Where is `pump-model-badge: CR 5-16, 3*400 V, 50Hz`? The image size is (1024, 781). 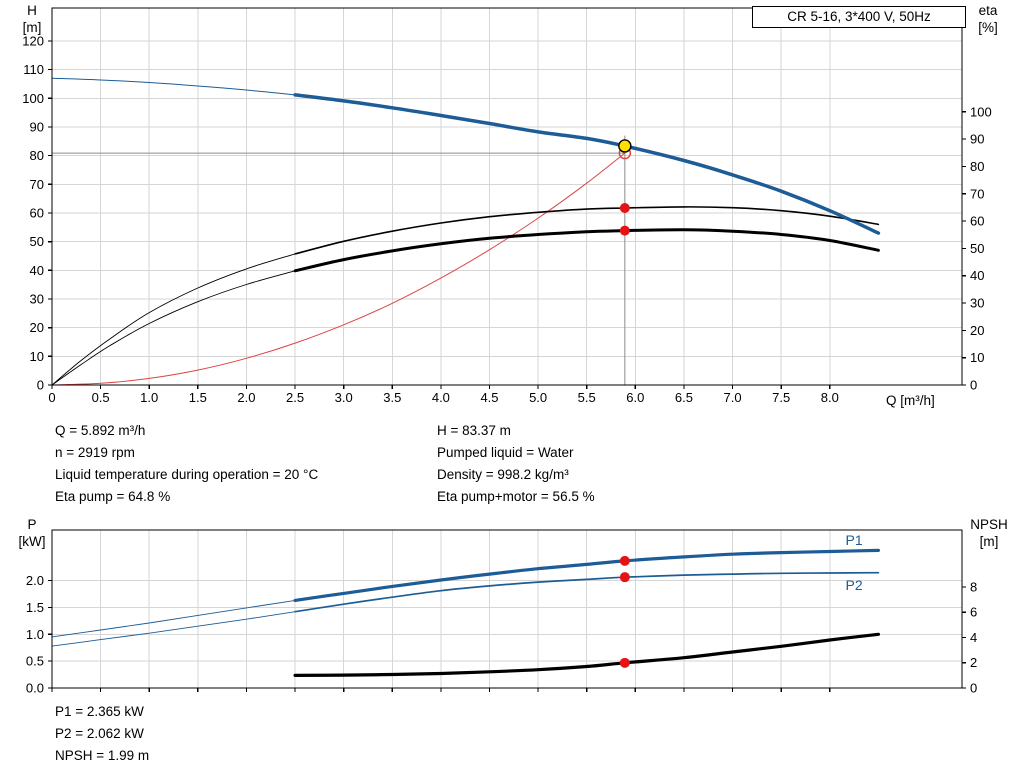 pump-model-badge: CR 5-16, 3*400 V, 50Hz is located at coordinates (859, 17).